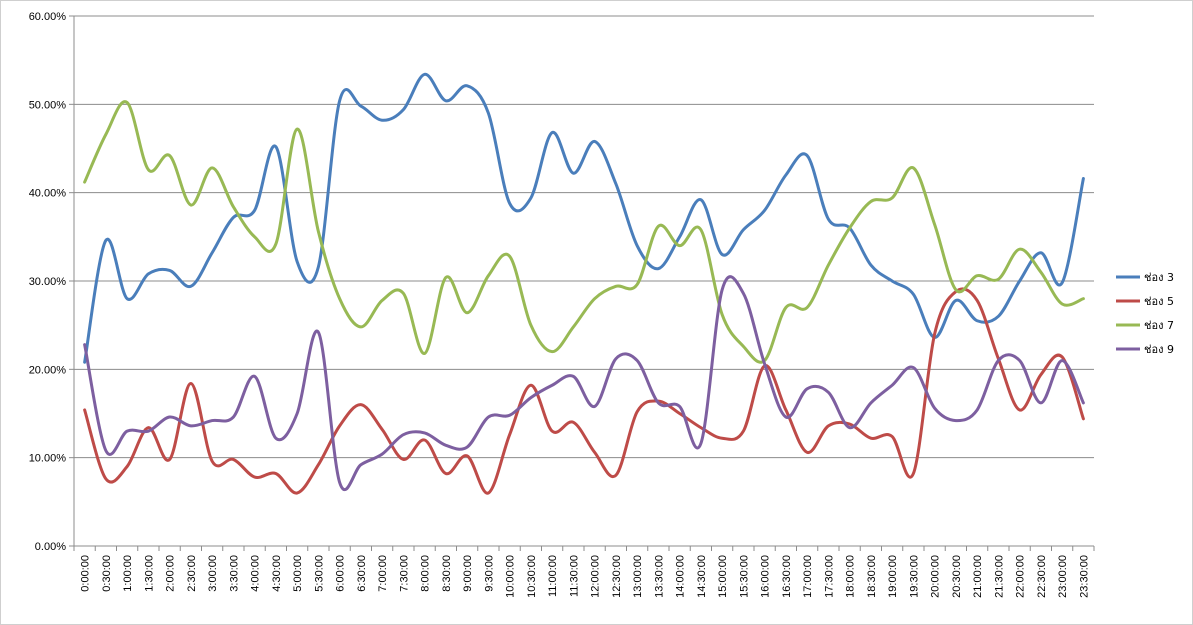  What do you see at coordinates (48, 17) in the screenshot?
I see `y-tick-label: 60.00%` at bounding box center [48, 17].